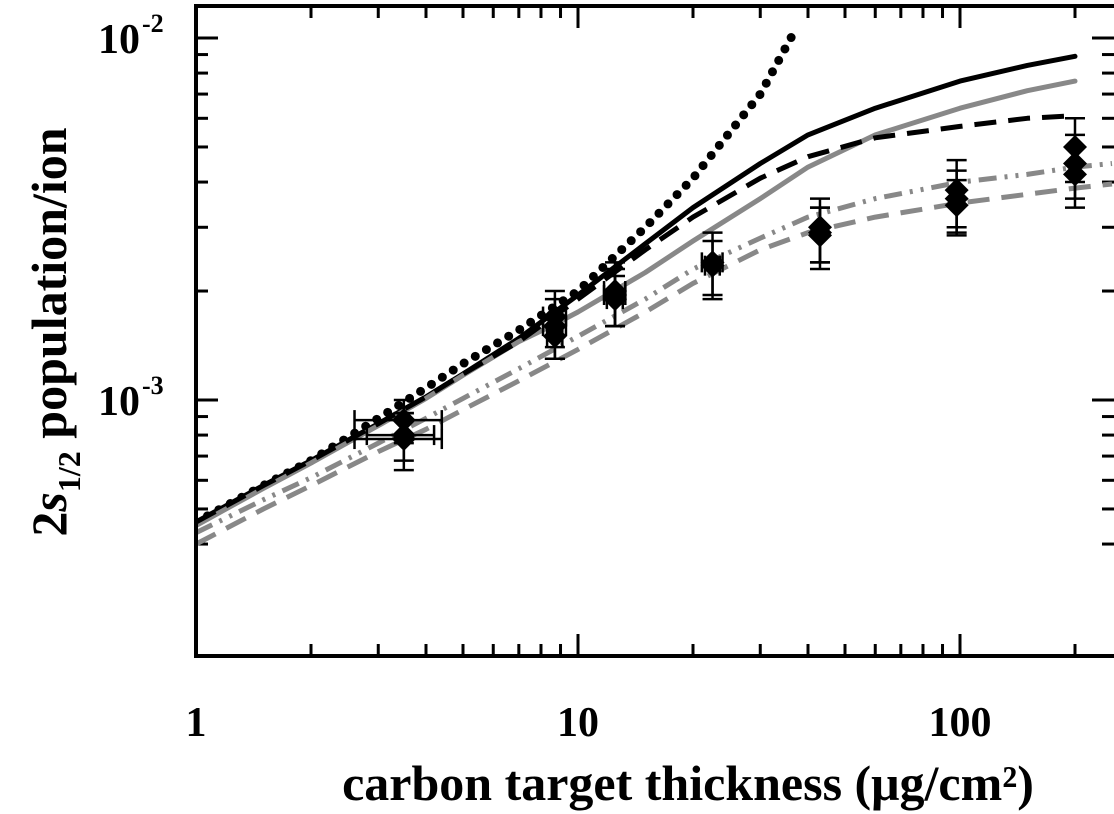 This screenshot has height=814, width=1114. I want to click on x-tick-label: 10, so click(578, 723).